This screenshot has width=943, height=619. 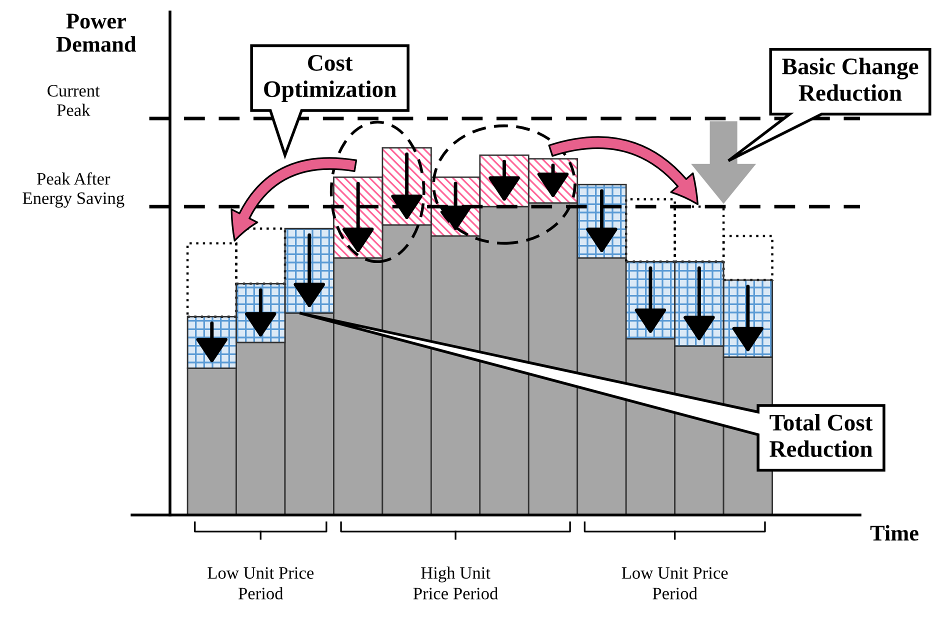 I want to click on x-axis-title: Time, so click(x=894, y=533).